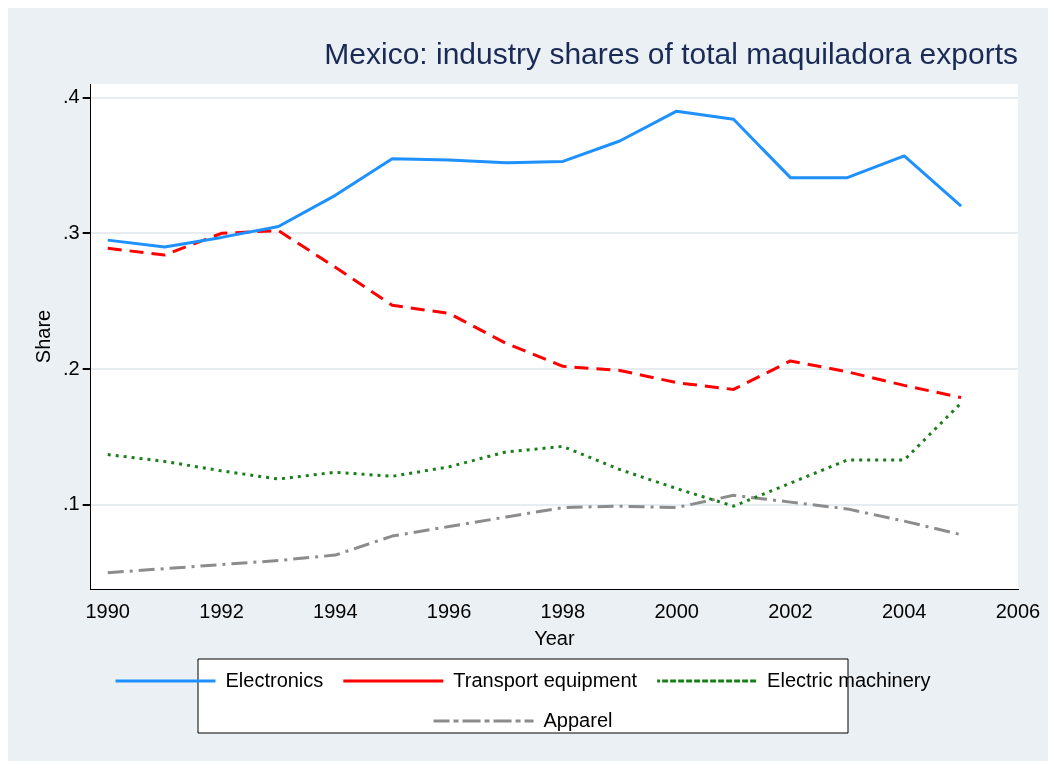  Describe the element at coordinates (671, 54) in the screenshot. I see `chart-title: Mexico: industry shares of total maquiladora exports` at that location.